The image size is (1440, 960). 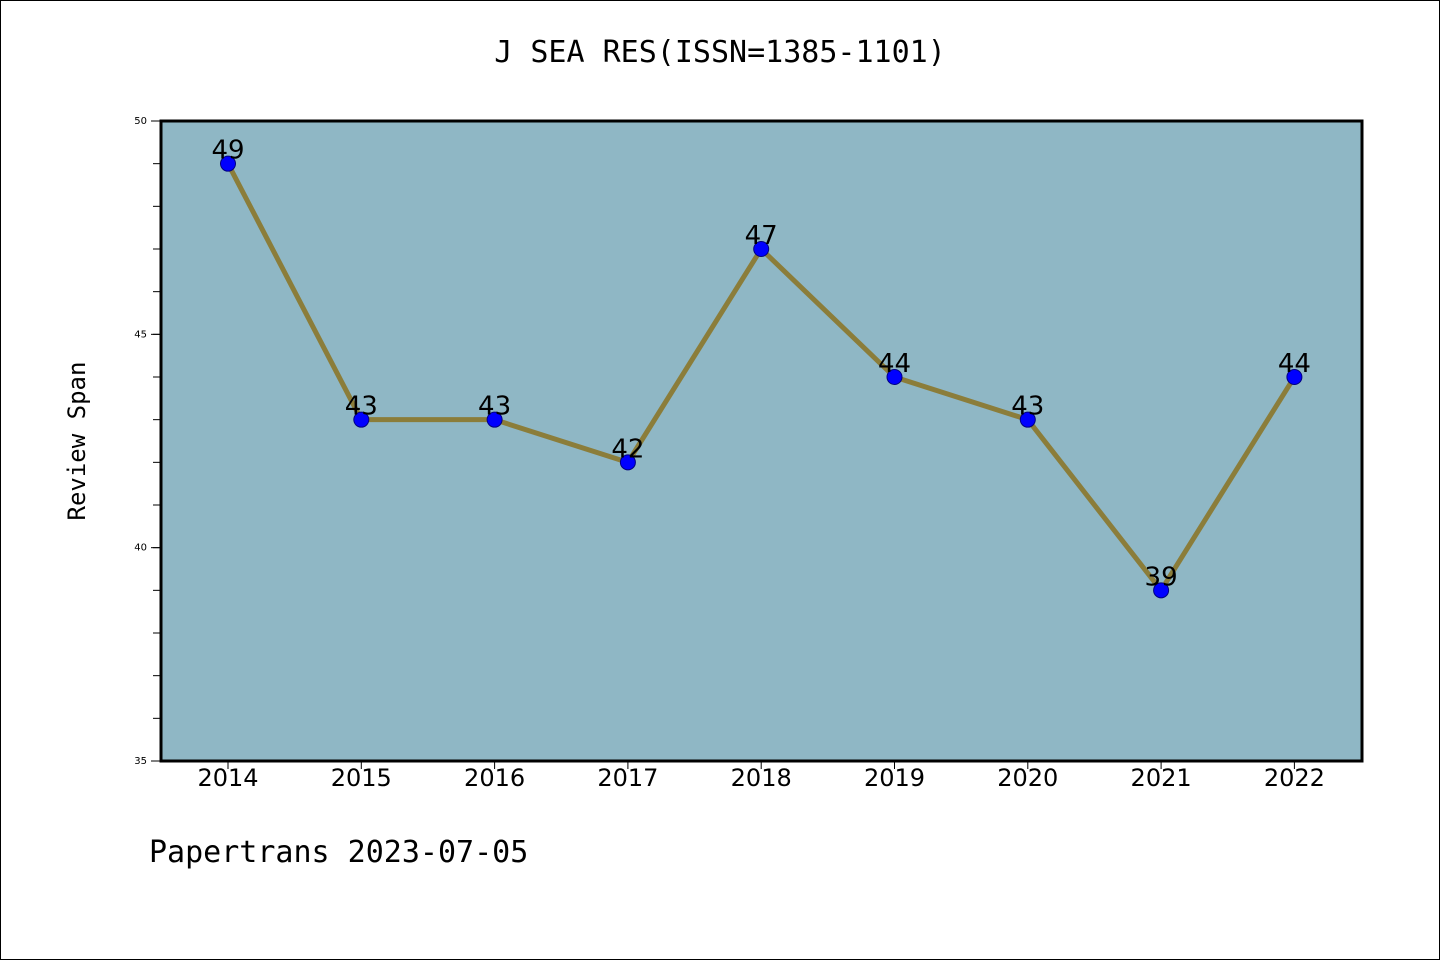 What do you see at coordinates (147, 441) in the screenshot?
I see `y-axis-ticks: 35 40 45 50` at bounding box center [147, 441].